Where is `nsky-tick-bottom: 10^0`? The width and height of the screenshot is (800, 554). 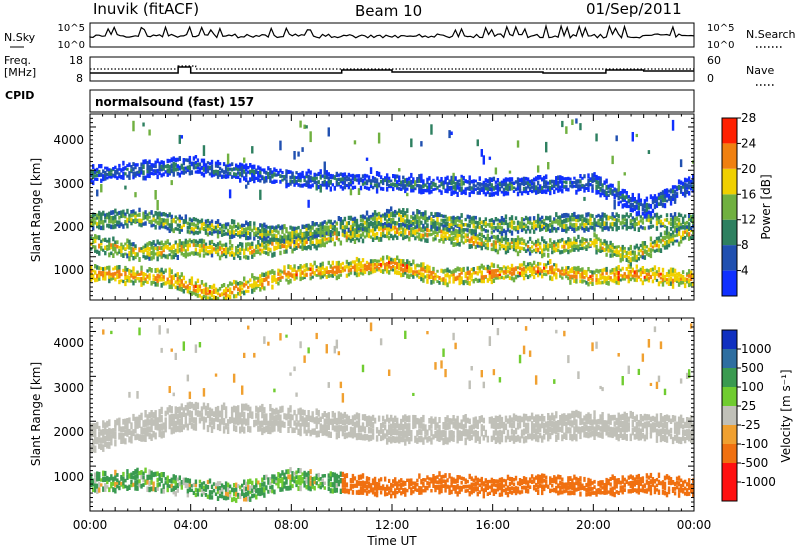 nsky-tick-bottom: 10^0 is located at coordinates (71, 45).